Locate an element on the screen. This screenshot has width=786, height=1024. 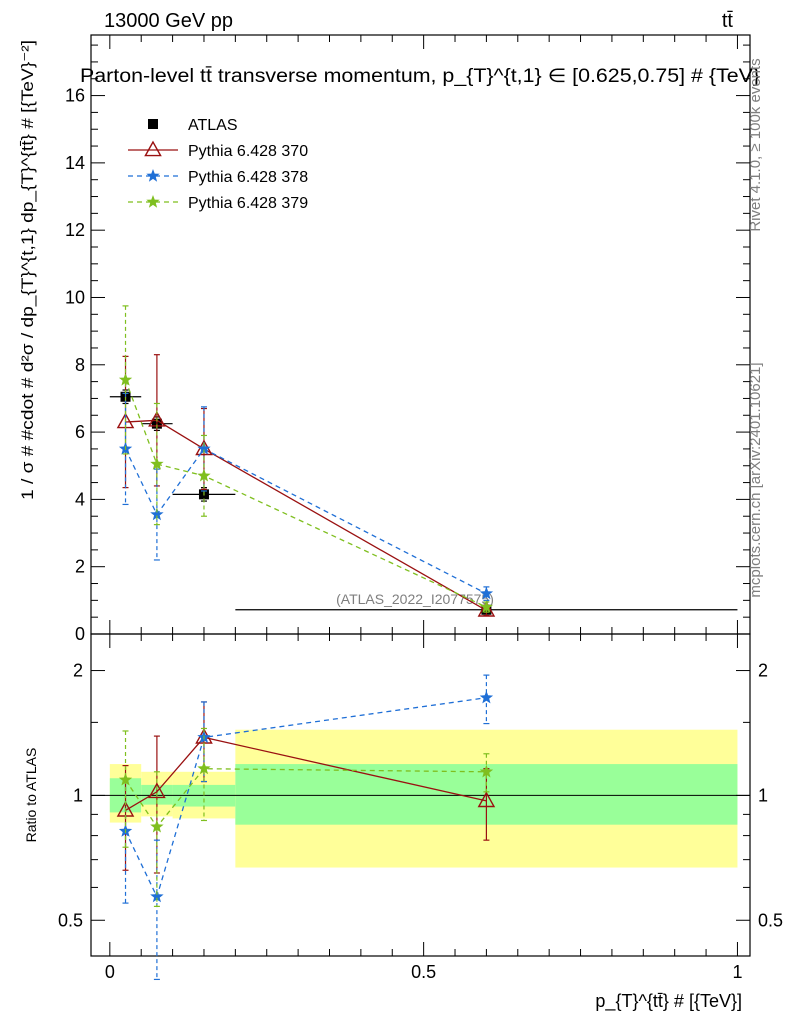
ratio-series is located at coordinates (306, 827).